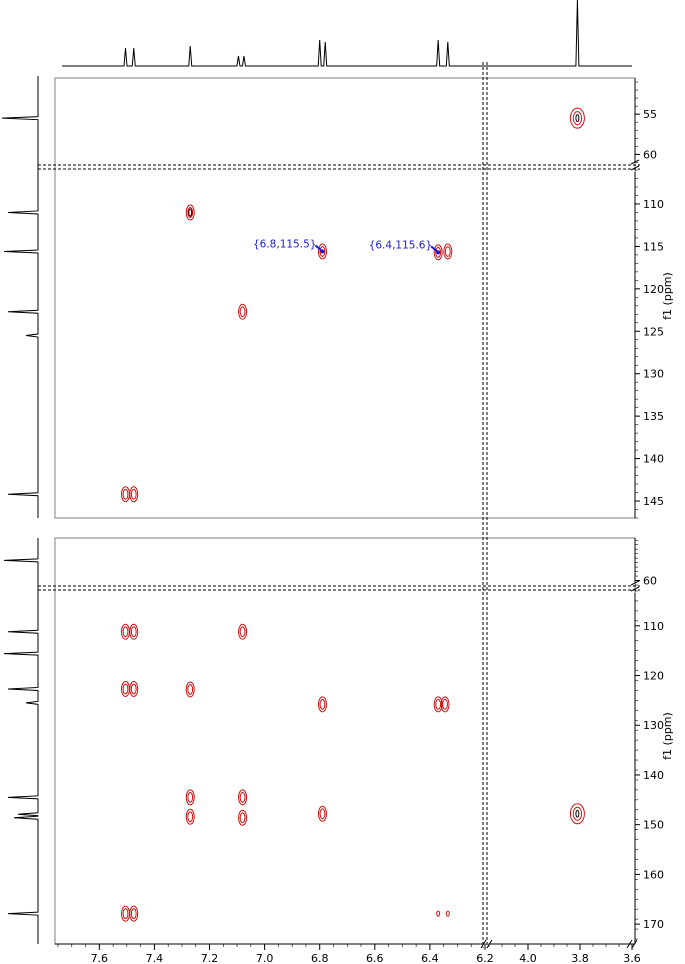 This screenshot has width=685, height=964. I want to click on annotation-marker, so click(438, 252).